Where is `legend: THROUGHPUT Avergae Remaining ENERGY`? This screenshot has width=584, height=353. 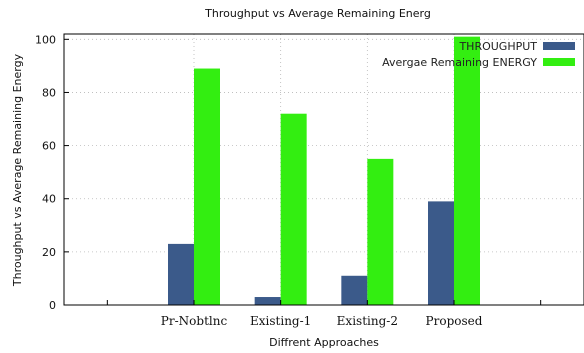 legend: THROUGHPUT Avergae Remaining ENERGY is located at coordinates (478, 54).